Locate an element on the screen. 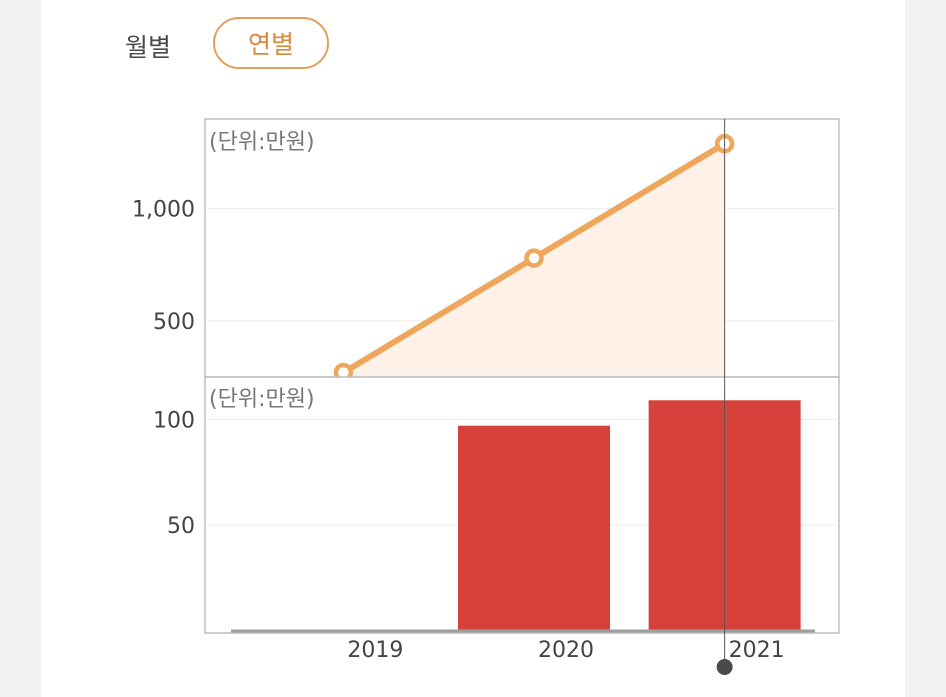  bar-y-tick-label: 50 is located at coordinates (181, 526).